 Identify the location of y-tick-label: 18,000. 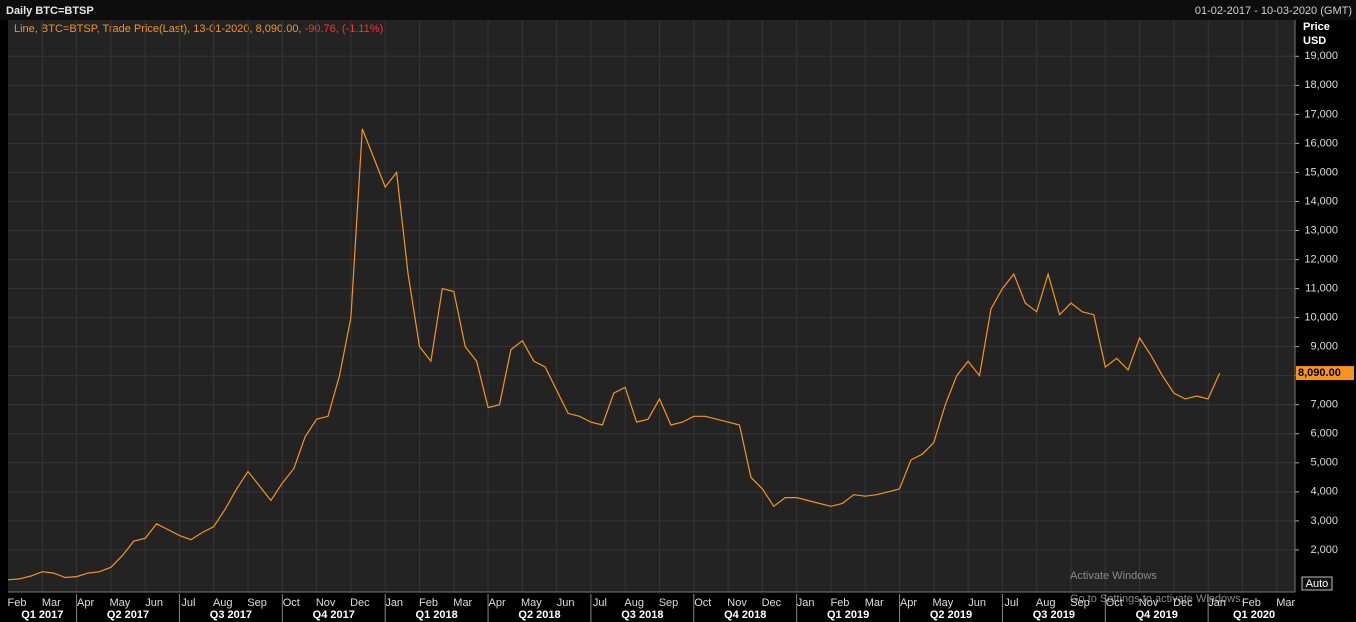
(1321, 85).